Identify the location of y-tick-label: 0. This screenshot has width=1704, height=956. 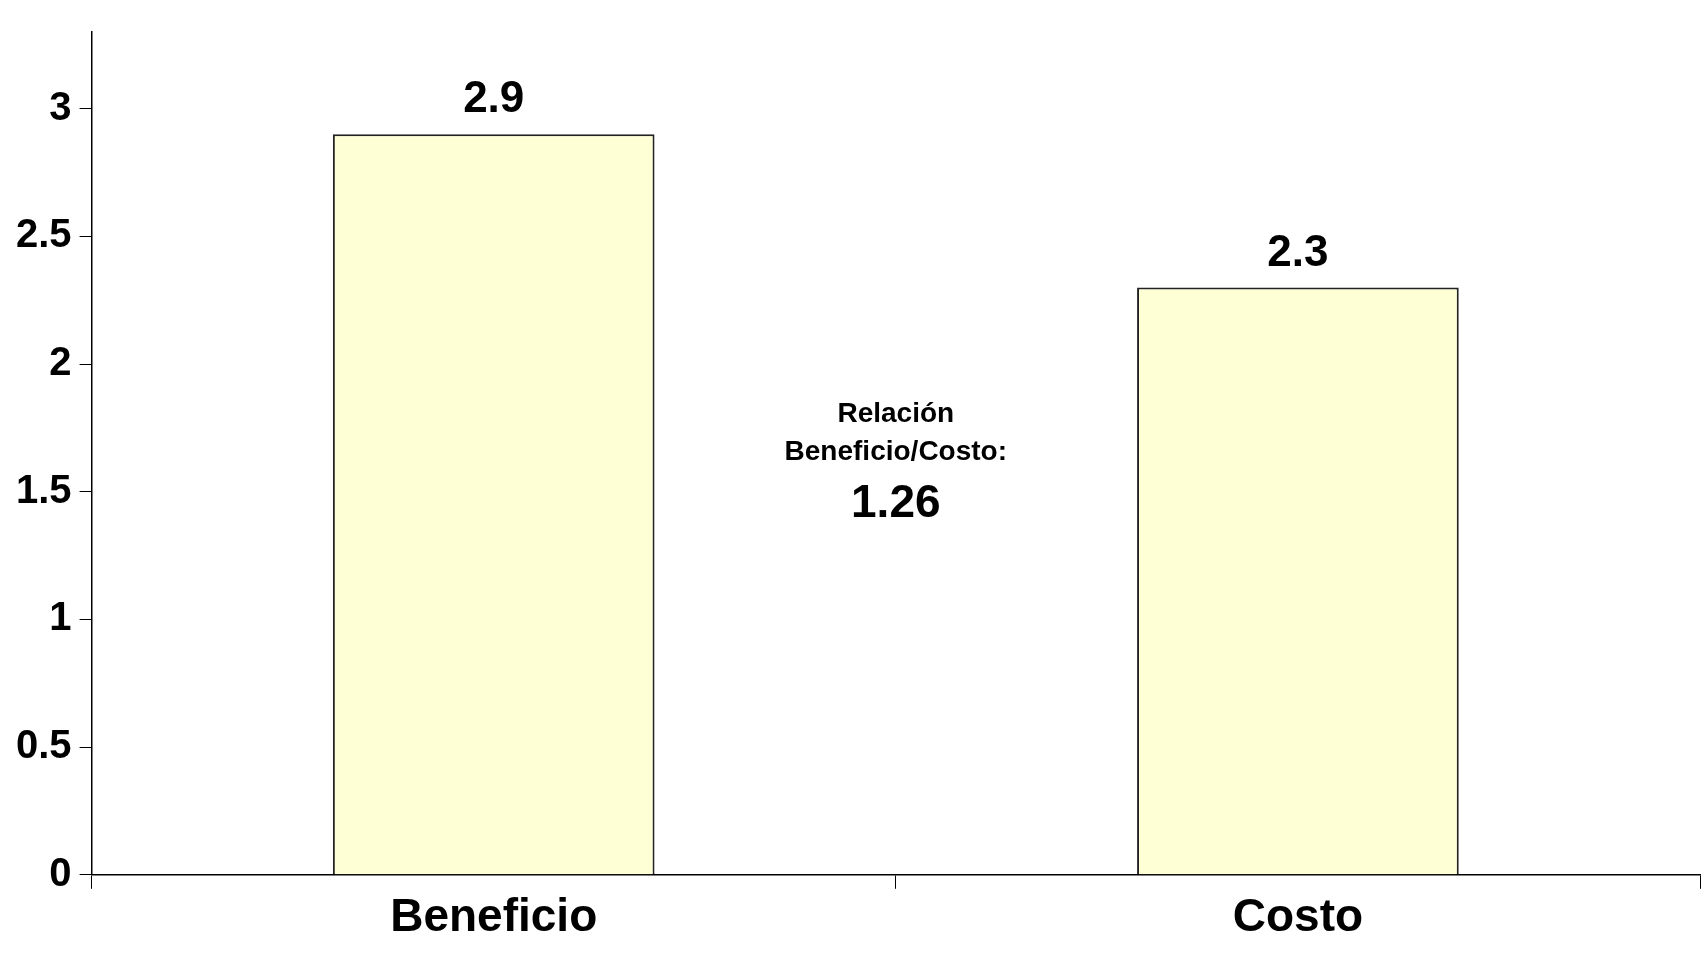
(60, 871).